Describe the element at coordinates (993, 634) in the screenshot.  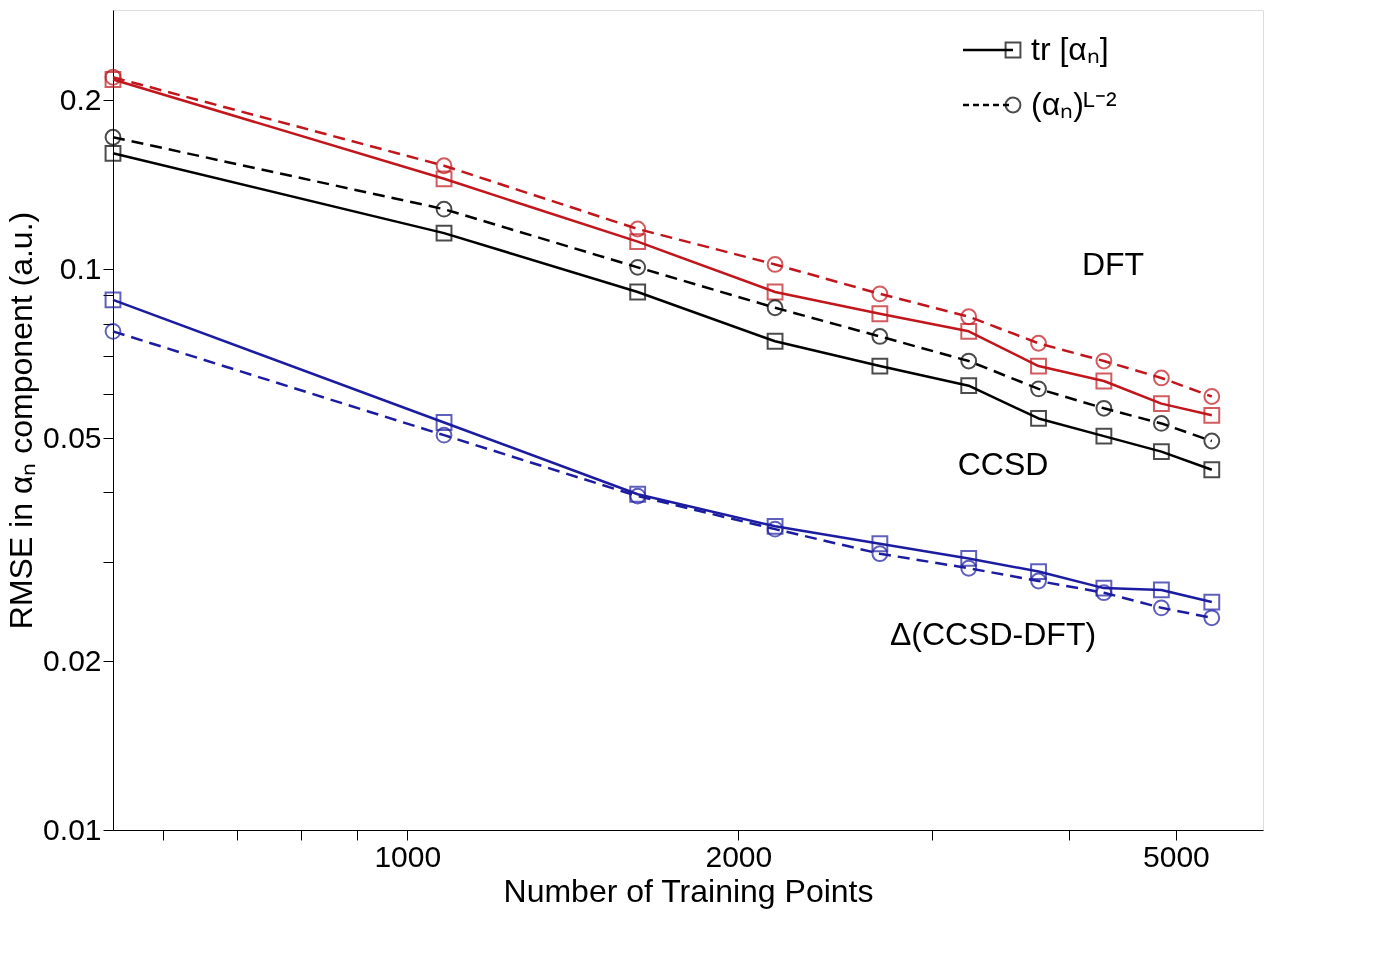
I see `annotation: Δ(CCSD-DFT)` at that location.